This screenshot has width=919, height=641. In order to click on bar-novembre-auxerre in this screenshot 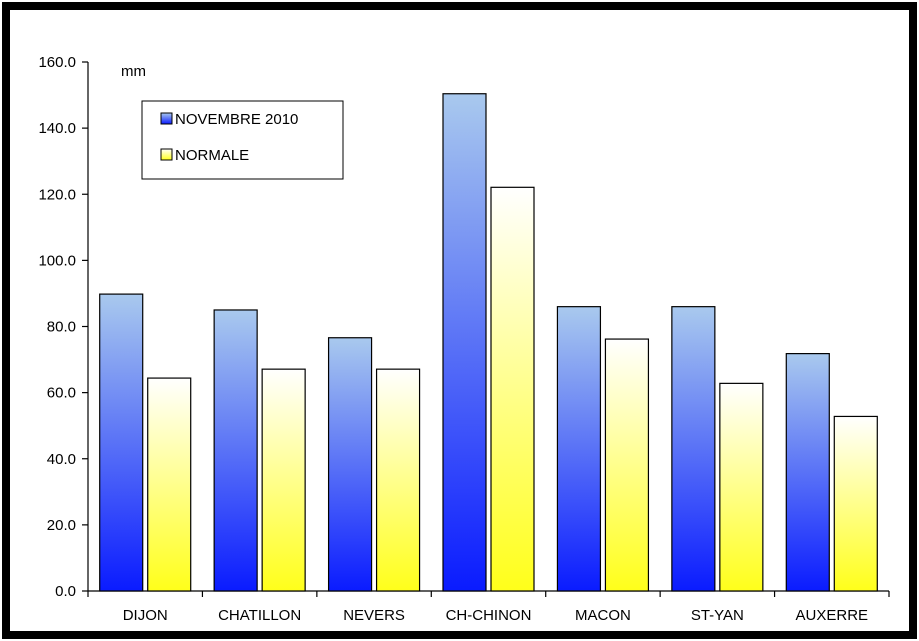, I will do `click(807, 472)`.